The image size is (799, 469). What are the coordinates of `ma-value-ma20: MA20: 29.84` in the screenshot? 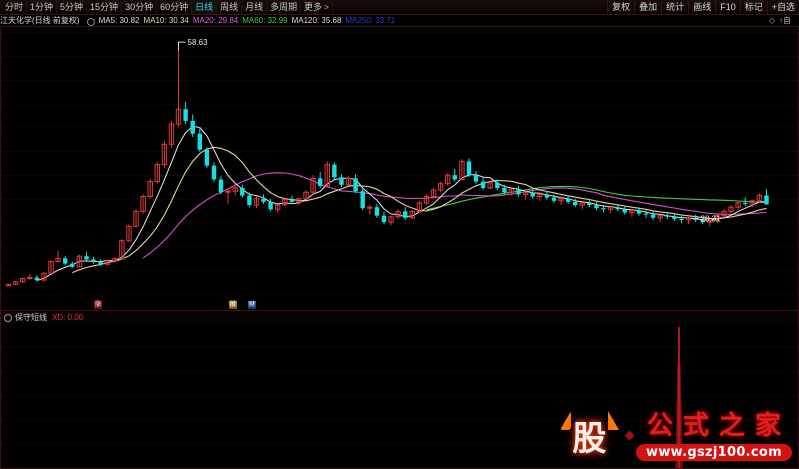 It's located at (215, 20).